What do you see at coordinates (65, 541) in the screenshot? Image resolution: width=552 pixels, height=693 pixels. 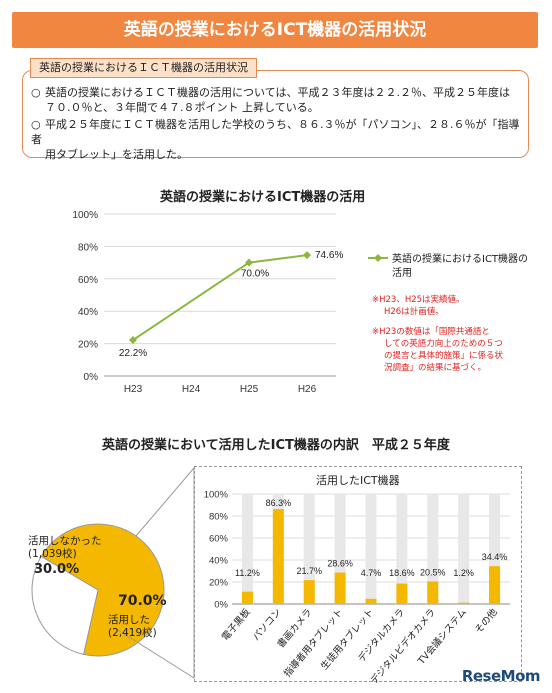 I see `not-used-name: 活用しなかった` at bounding box center [65, 541].